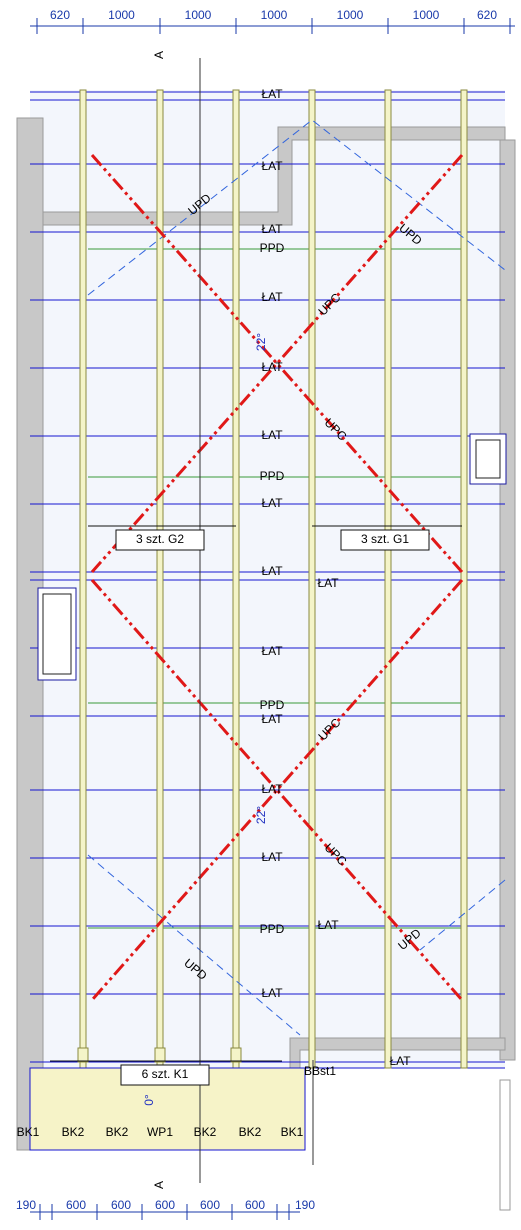 The width and height of the screenshot is (521, 1230). What do you see at coordinates (505, 1145) in the screenshot?
I see `wall-right-end` at bounding box center [505, 1145].